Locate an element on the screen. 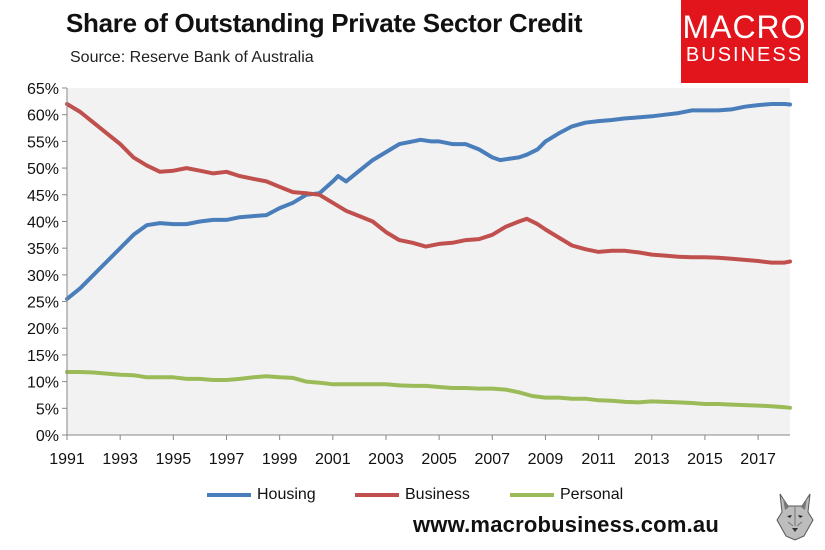 The image size is (825, 550). y-tick-label: 10% is located at coordinates (43, 383).